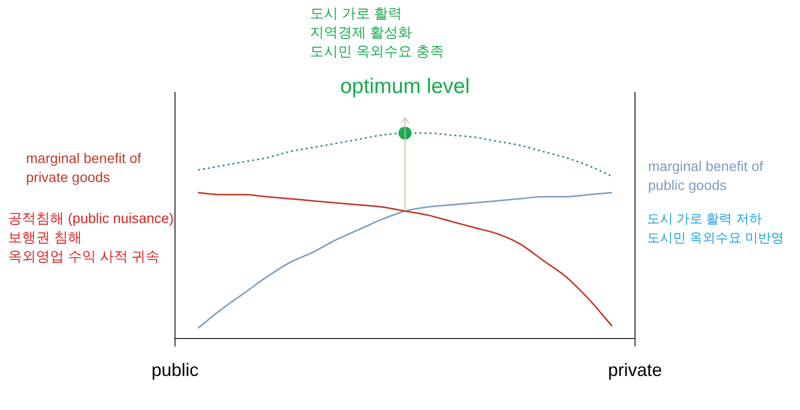  I want to click on series-label: optimum level, so click(405, 86).